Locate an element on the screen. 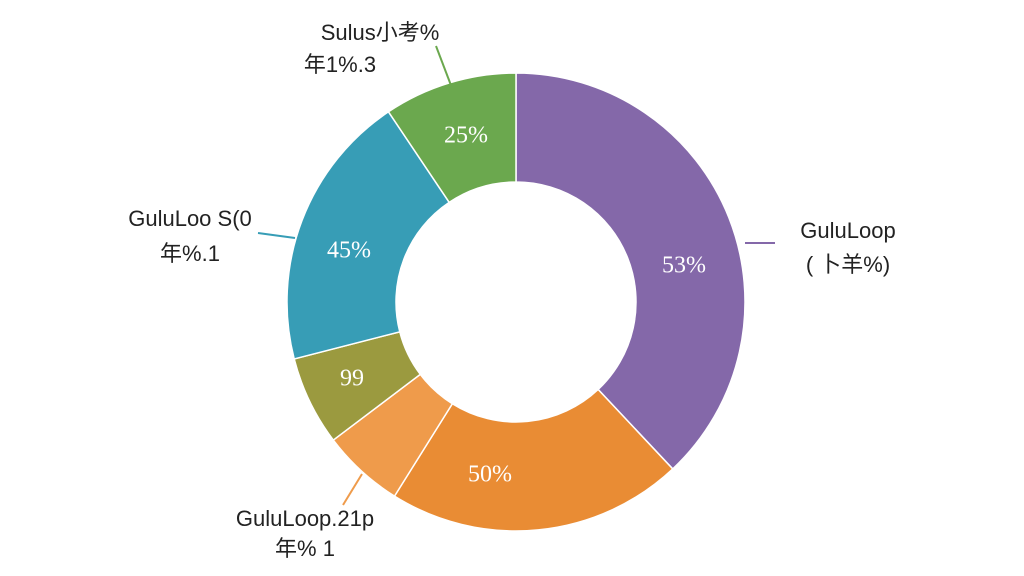  category-label: GuluLoop.21p is located at coordinates (305, 518).